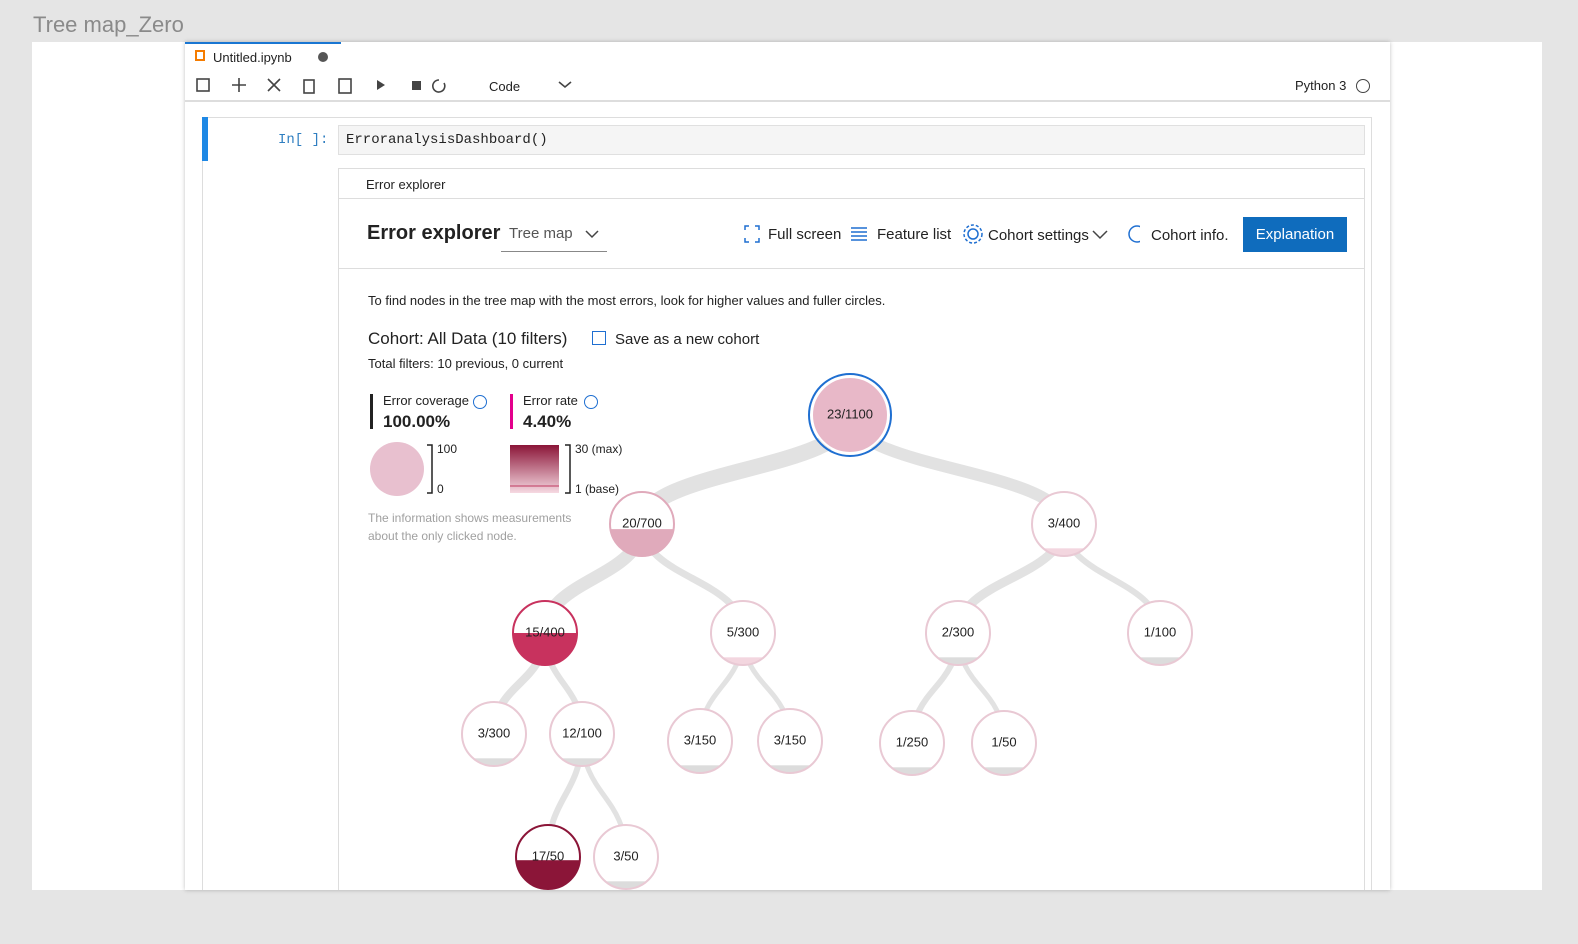  I want to click on coverage-max: 100, so click(447, 449).